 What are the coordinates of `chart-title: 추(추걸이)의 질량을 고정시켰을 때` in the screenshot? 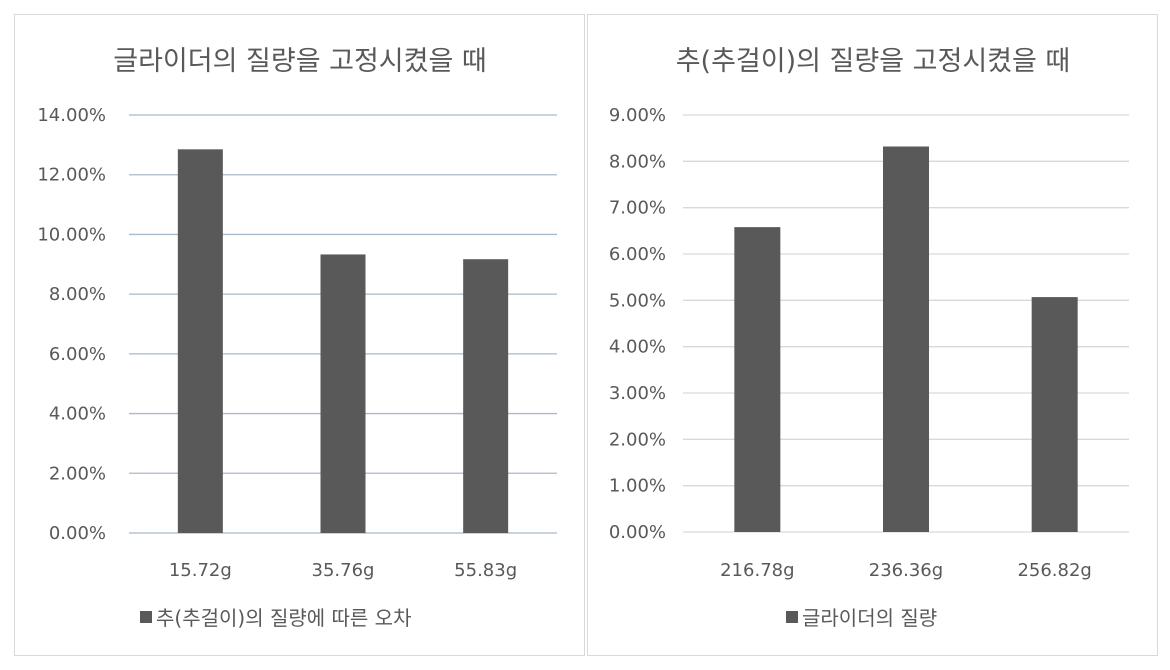 It's located at (873, 61).